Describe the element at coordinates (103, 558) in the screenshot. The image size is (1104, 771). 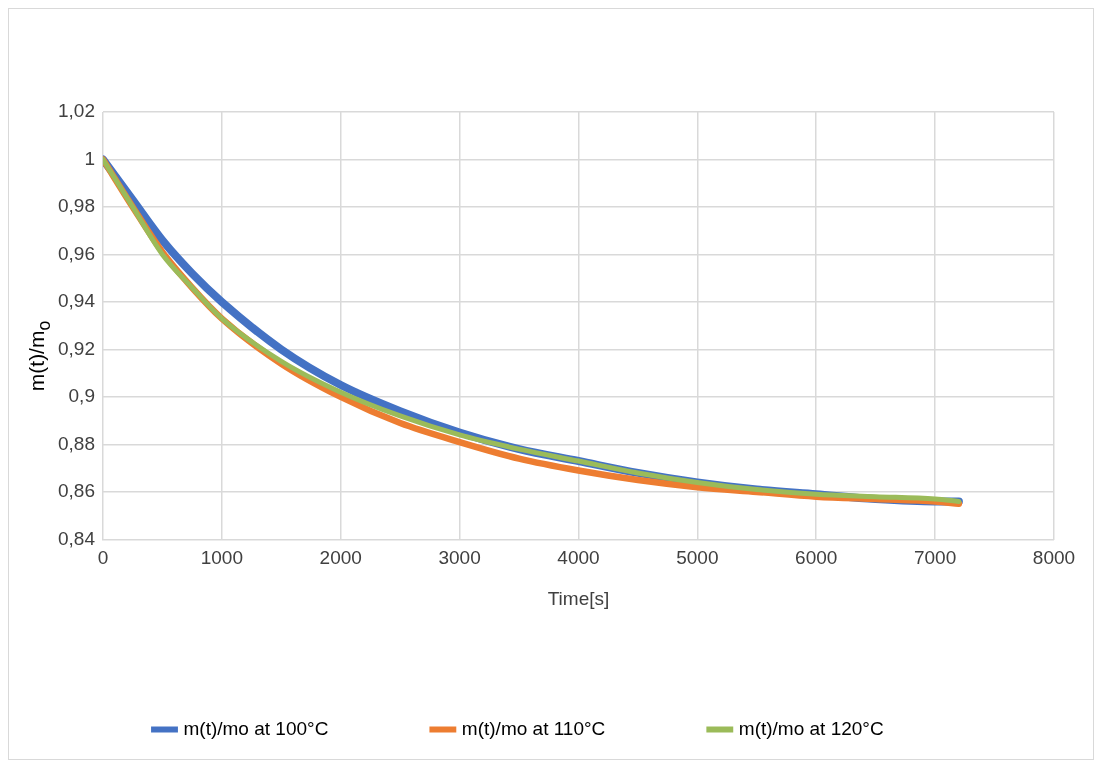
I see `x-tick-label: 0` at that location.